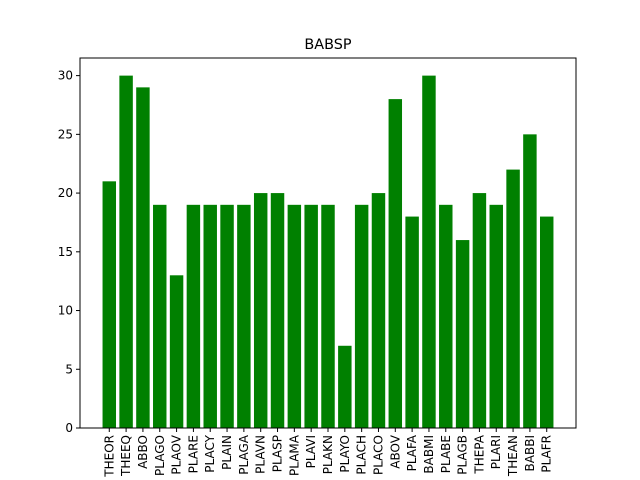 The image size is (640, 480). Describe the element at coordinates (109, 456) in the screenshot. I see `x-tick-label: THEOR` at that location.